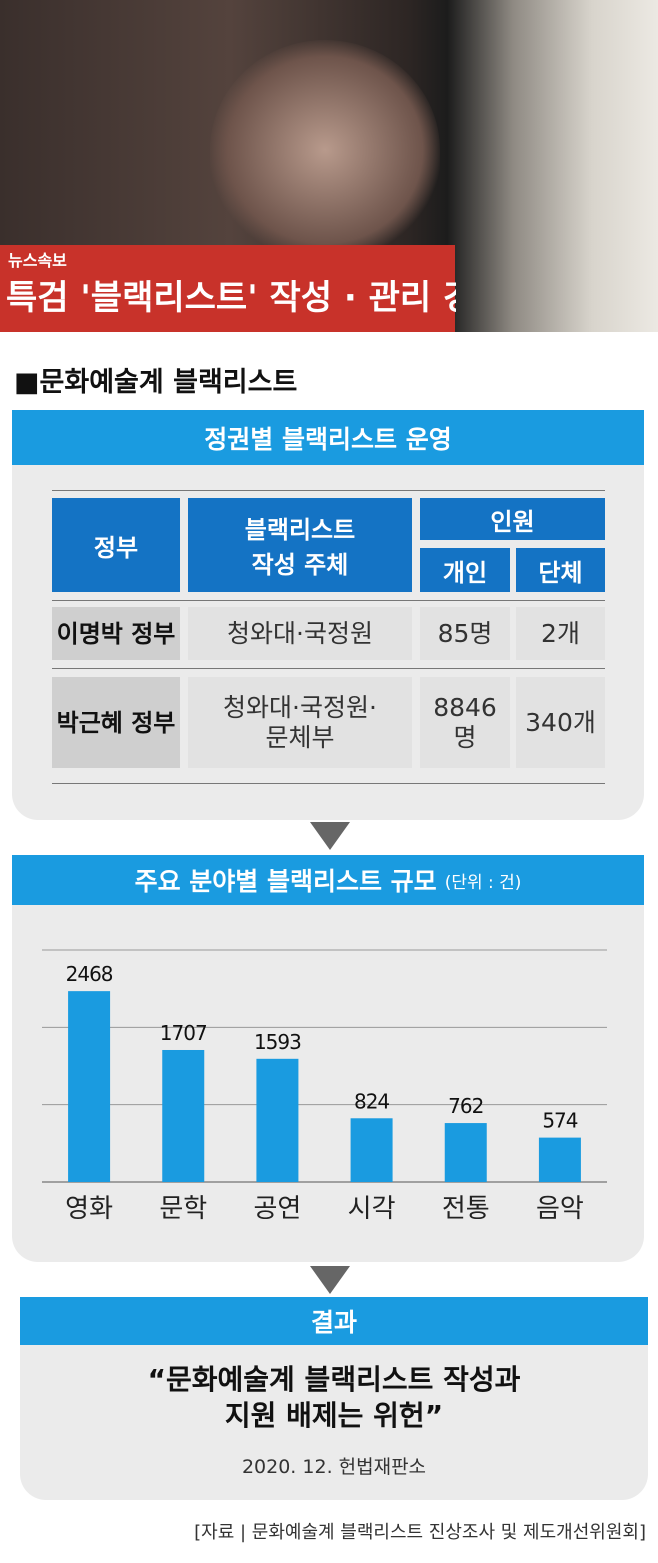 The height and width of the screenshot is (1563, 658). Describe the element at coordinates (231, 298) in the screenshot. I see `ticker-text: 특검 '블랙리스트' 작성 · 관리 경위 등 조` at that location.